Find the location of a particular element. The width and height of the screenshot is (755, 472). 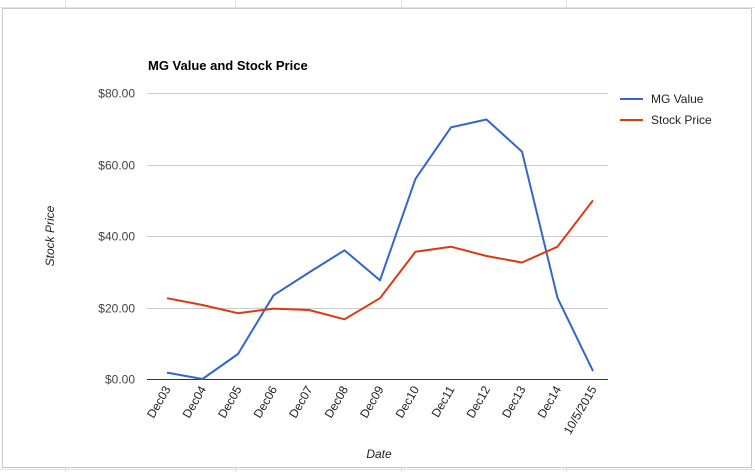

x-tick-label: Dec12 is located at coordinates (479, 401).